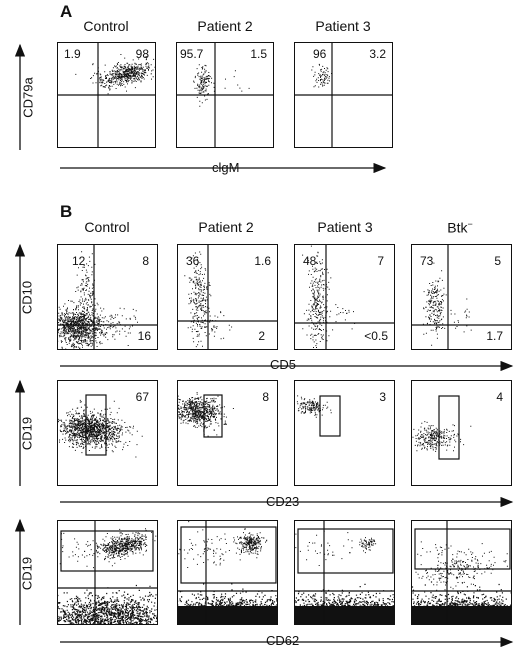  Describe the element at coordinates (258, 54) in the screenshot. I see `quadrant-ur: 1.5` at that location.